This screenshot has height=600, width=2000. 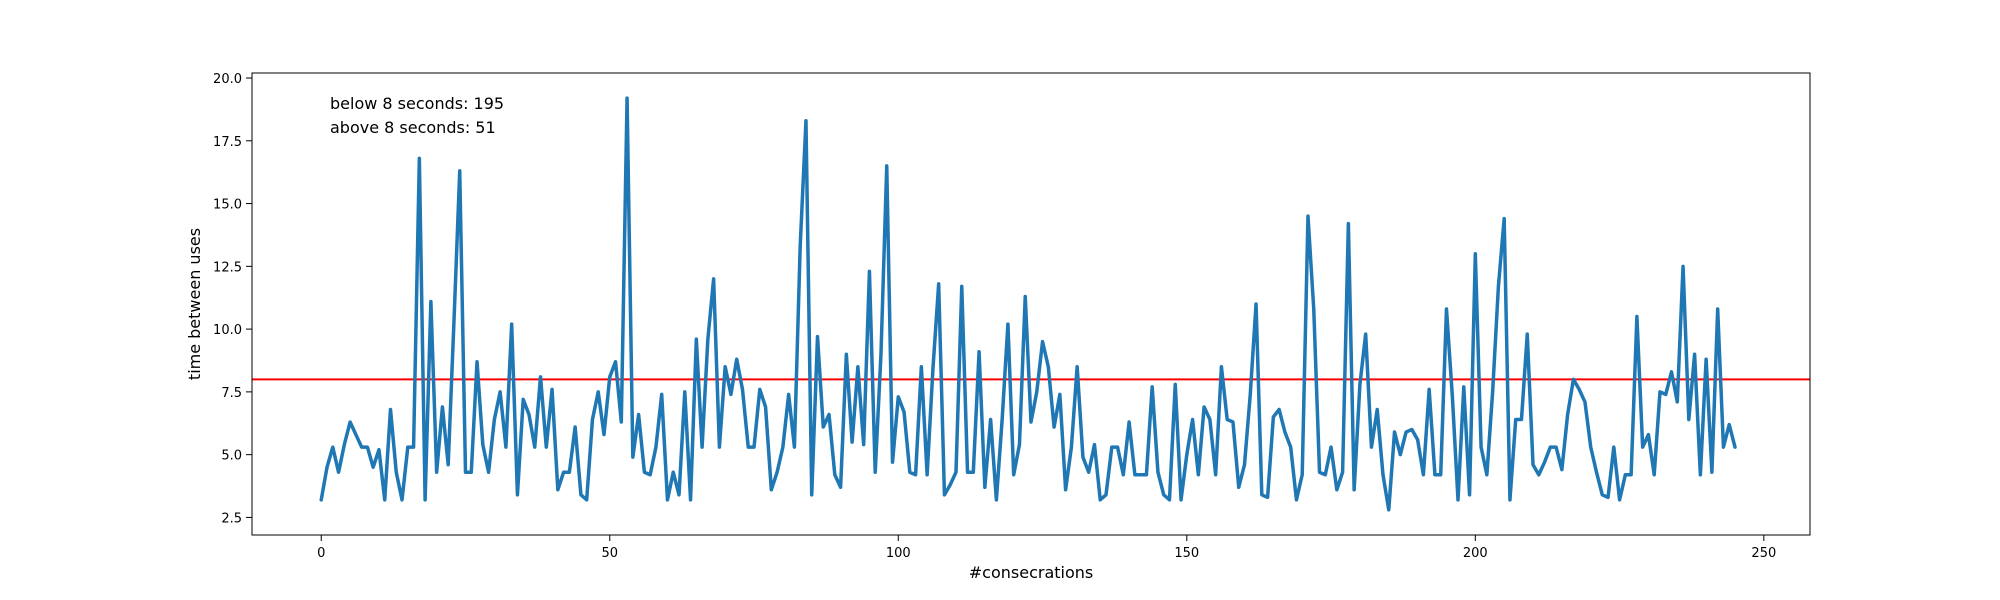 I want to click on y-tick-label: 7.5, so click(x=231, y=393).